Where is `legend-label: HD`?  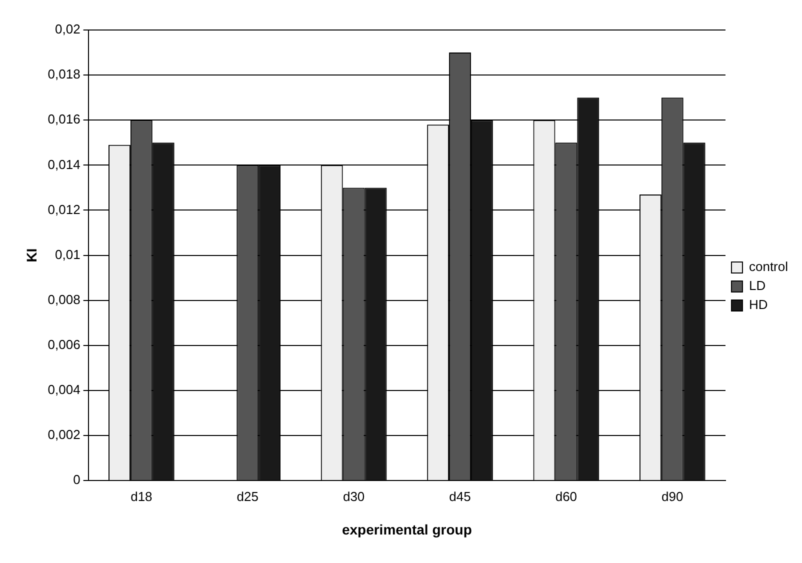
legend-label: HD is located at coordinates (758, 304).